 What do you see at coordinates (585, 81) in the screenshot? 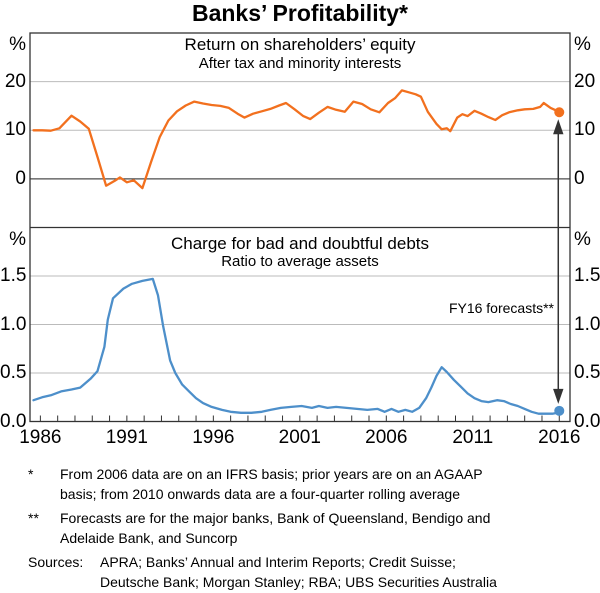
I see `y-tick-label-right: 20` at bounding box center [585, 81].